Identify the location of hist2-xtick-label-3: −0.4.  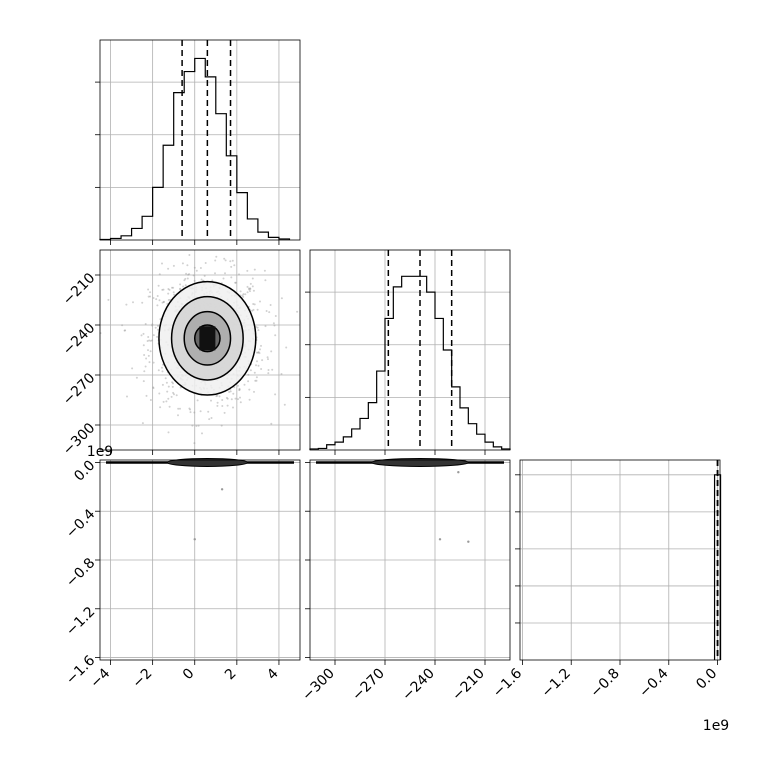
(653, 682).